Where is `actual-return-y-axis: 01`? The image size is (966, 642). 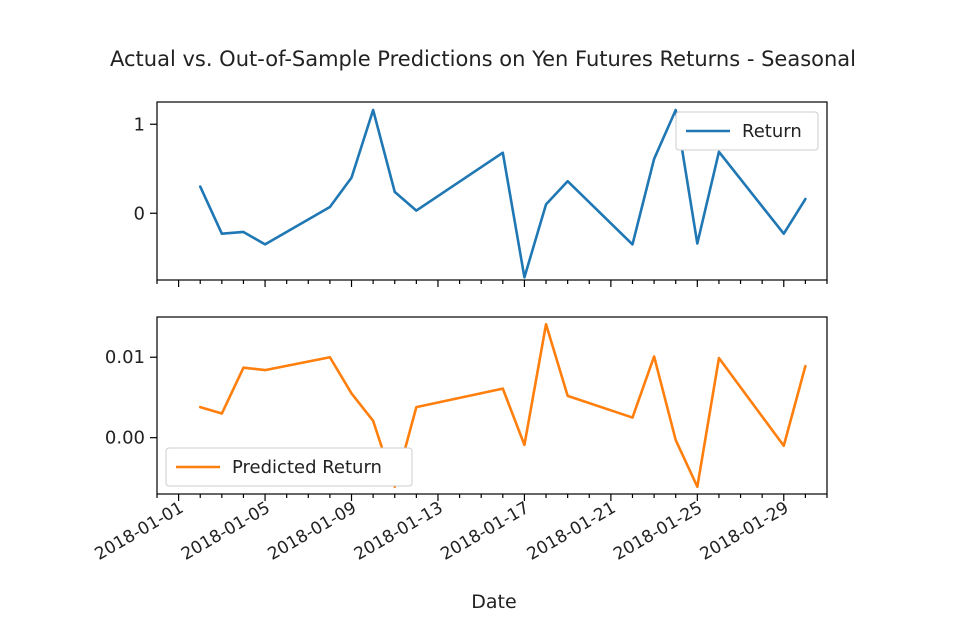 actual-return-y-axis: 01 is located at coordinates (145, 169).